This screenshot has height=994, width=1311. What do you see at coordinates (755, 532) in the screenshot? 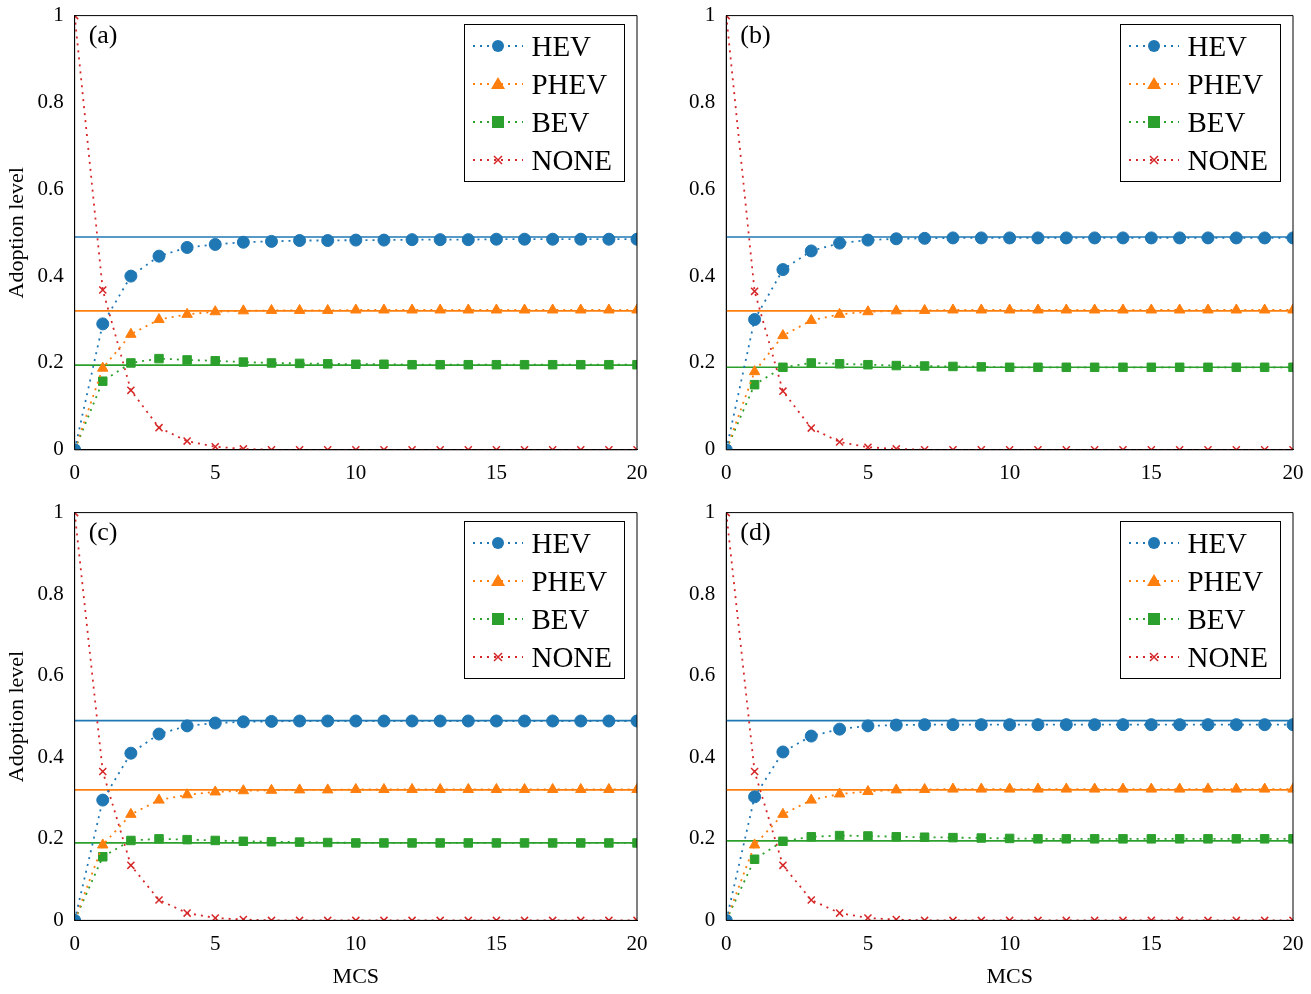
I see `annotation: (d)` at bounding box center [755, 532].